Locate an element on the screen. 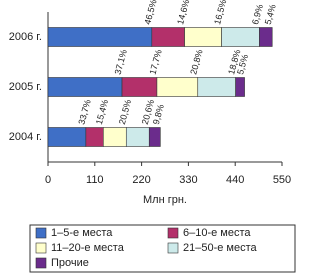 The image size is (320, 275). value-label: 33,7% is located at coordinates (84, 111).